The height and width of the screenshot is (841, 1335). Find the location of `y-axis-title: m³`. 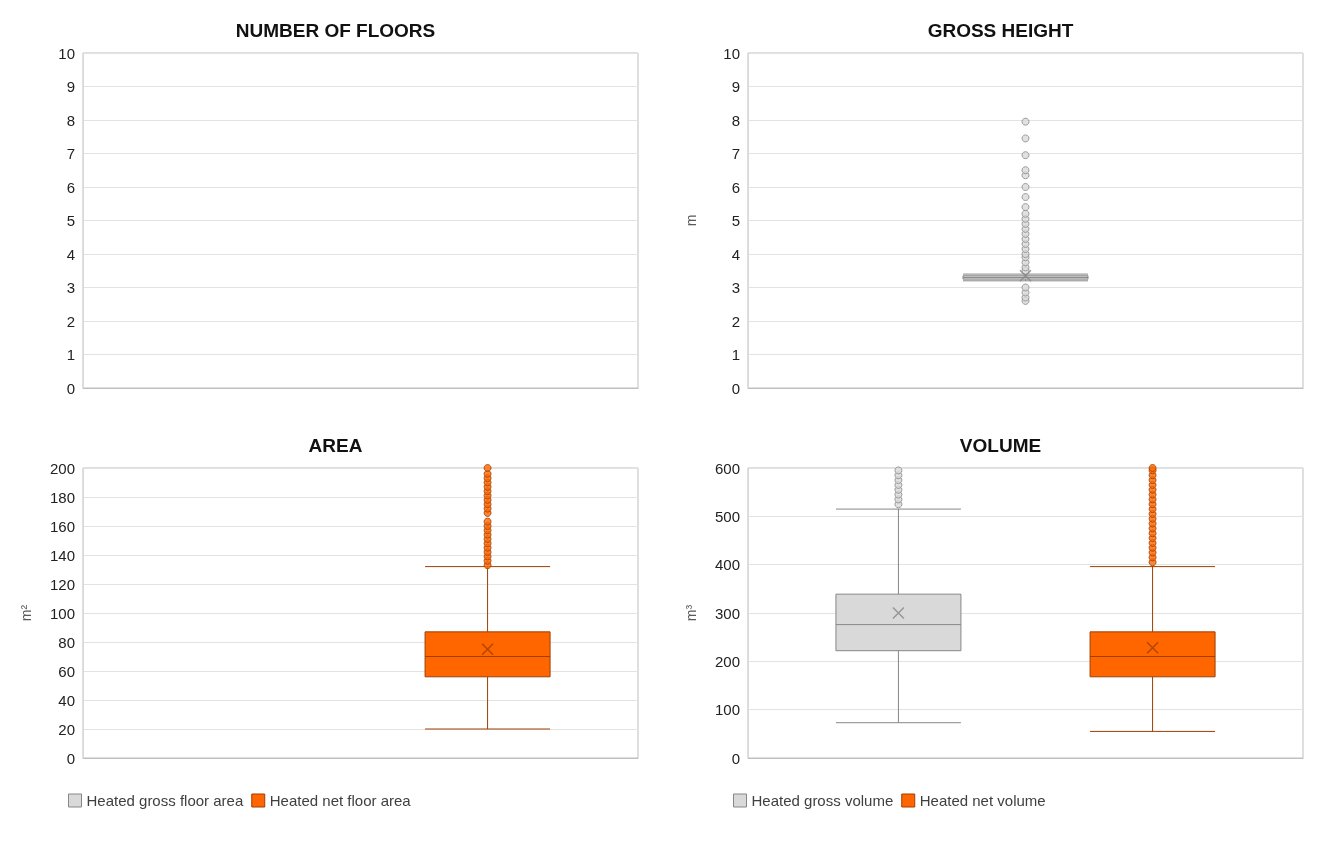

y-axis-title: m³ is located at coordinates (691, 613).